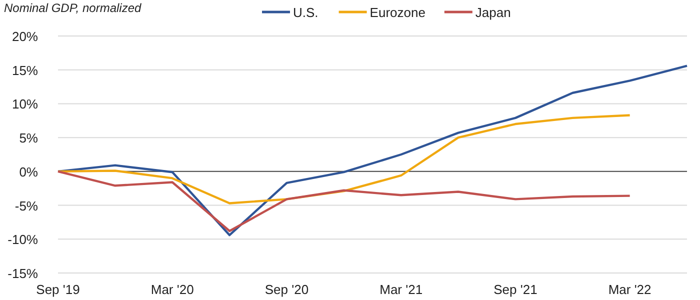 The image size is (700, 300). What do you see at coordinates (172, 289) in the screenshot?
I see `x-tick-label: Mar '20` at bounding box center [172, 289].